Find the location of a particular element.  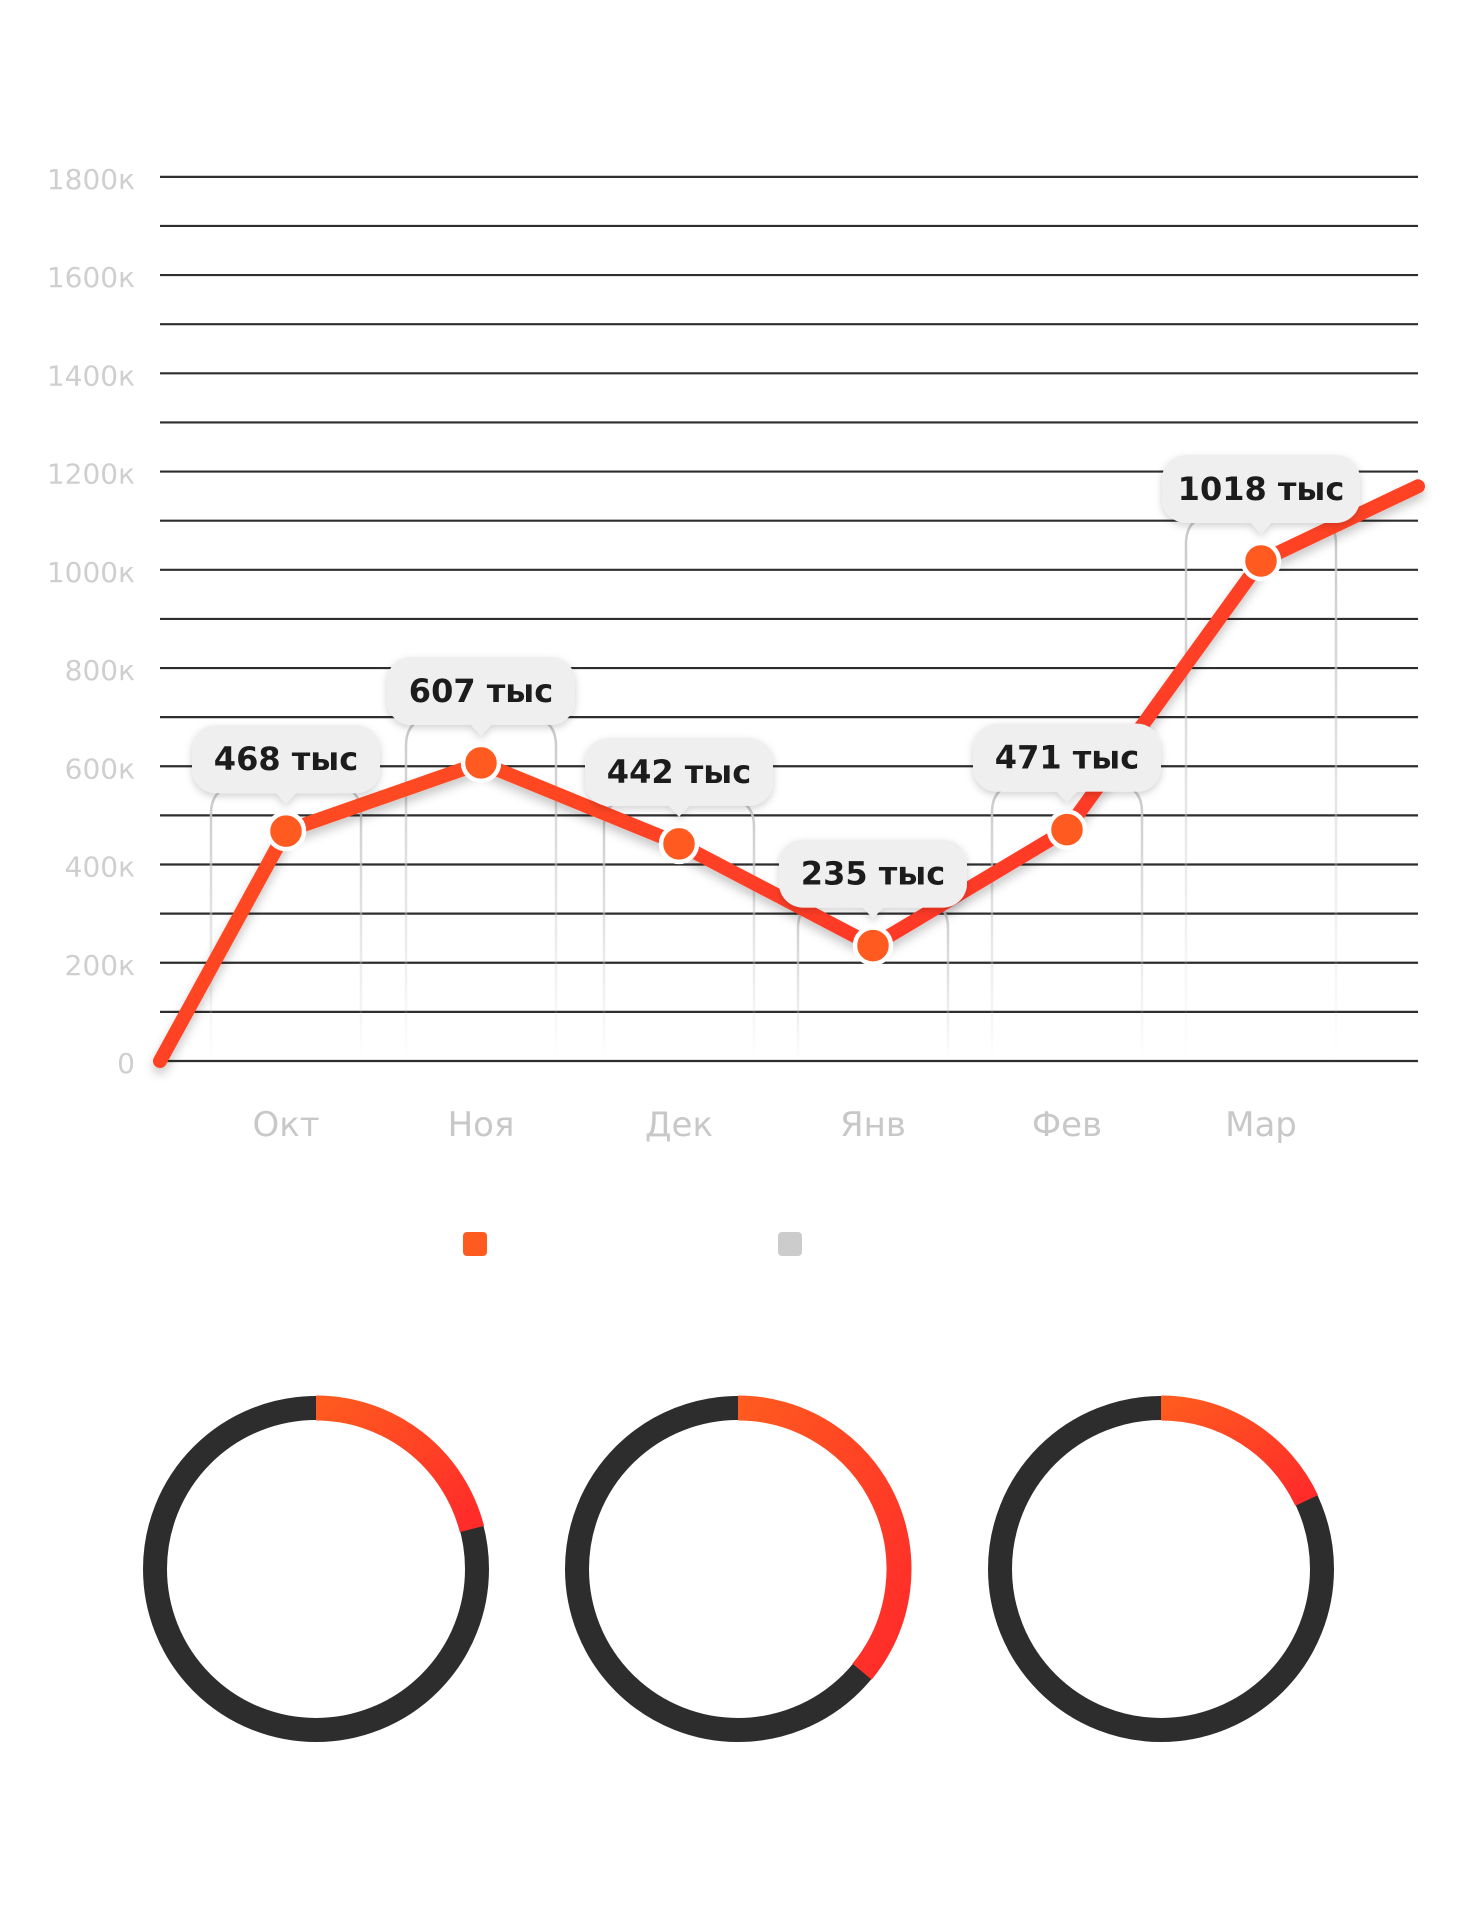

y-tick-label: 600к is located at coordinates (100, 768).